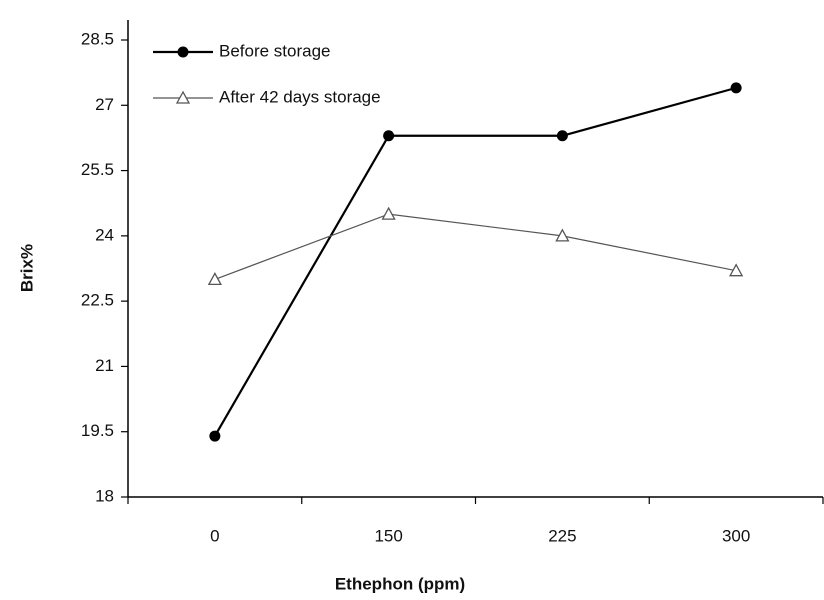 The width and height of the screenshot is (824, 600). Describe the element at coordinates (97, 169) in the screenshot. I see `y-tick-label: 25.5` at that location.